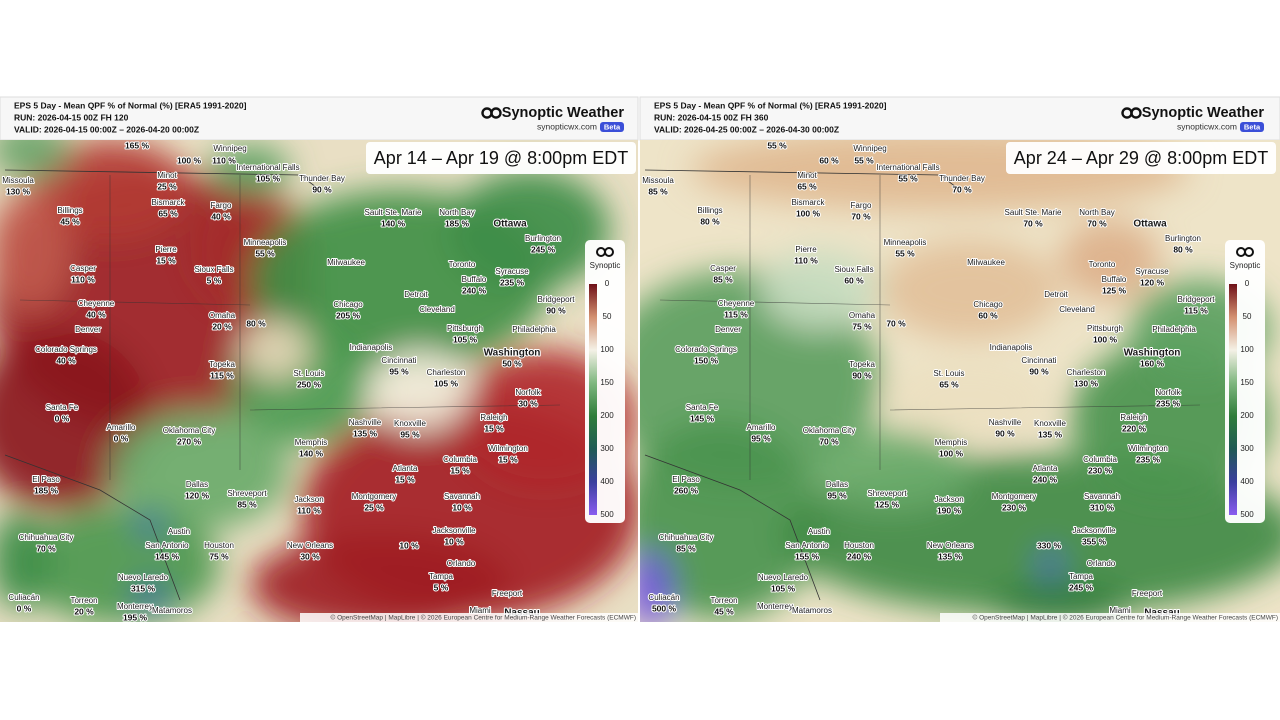 This screenshot has height=720, width=1280. Describe the element at coordinates (1011, 347) in the screenshot. I see `city-name: Indianapolis` at that location.